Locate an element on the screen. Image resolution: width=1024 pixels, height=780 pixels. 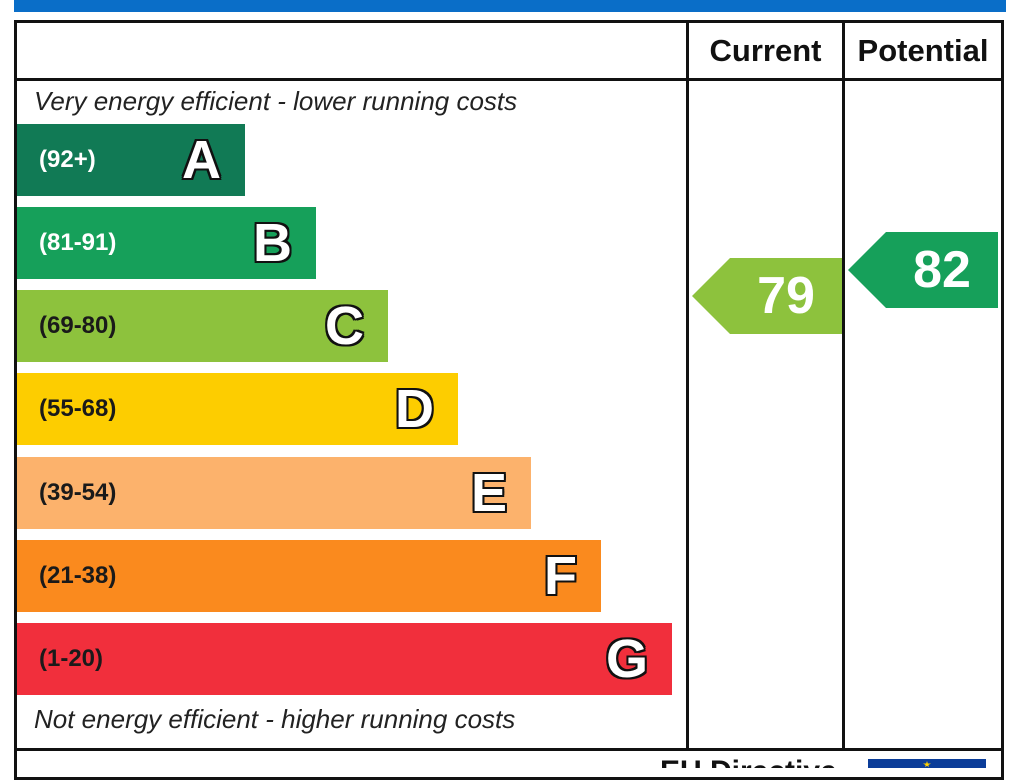
potential-arrow-shape is located at coordinates (923, 270).